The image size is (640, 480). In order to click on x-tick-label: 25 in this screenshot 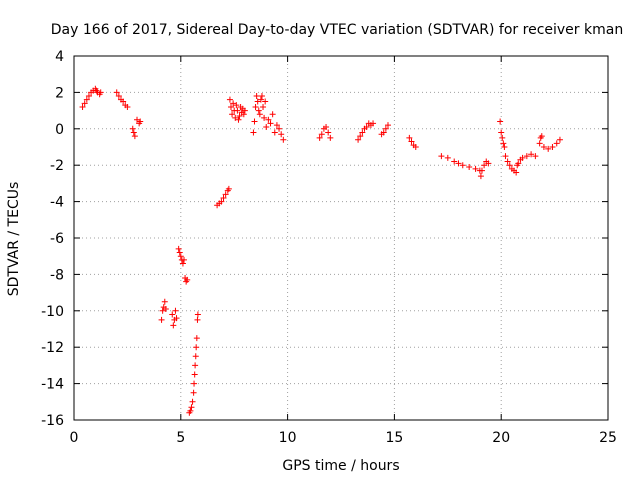, I will do `click(608, 438)`.